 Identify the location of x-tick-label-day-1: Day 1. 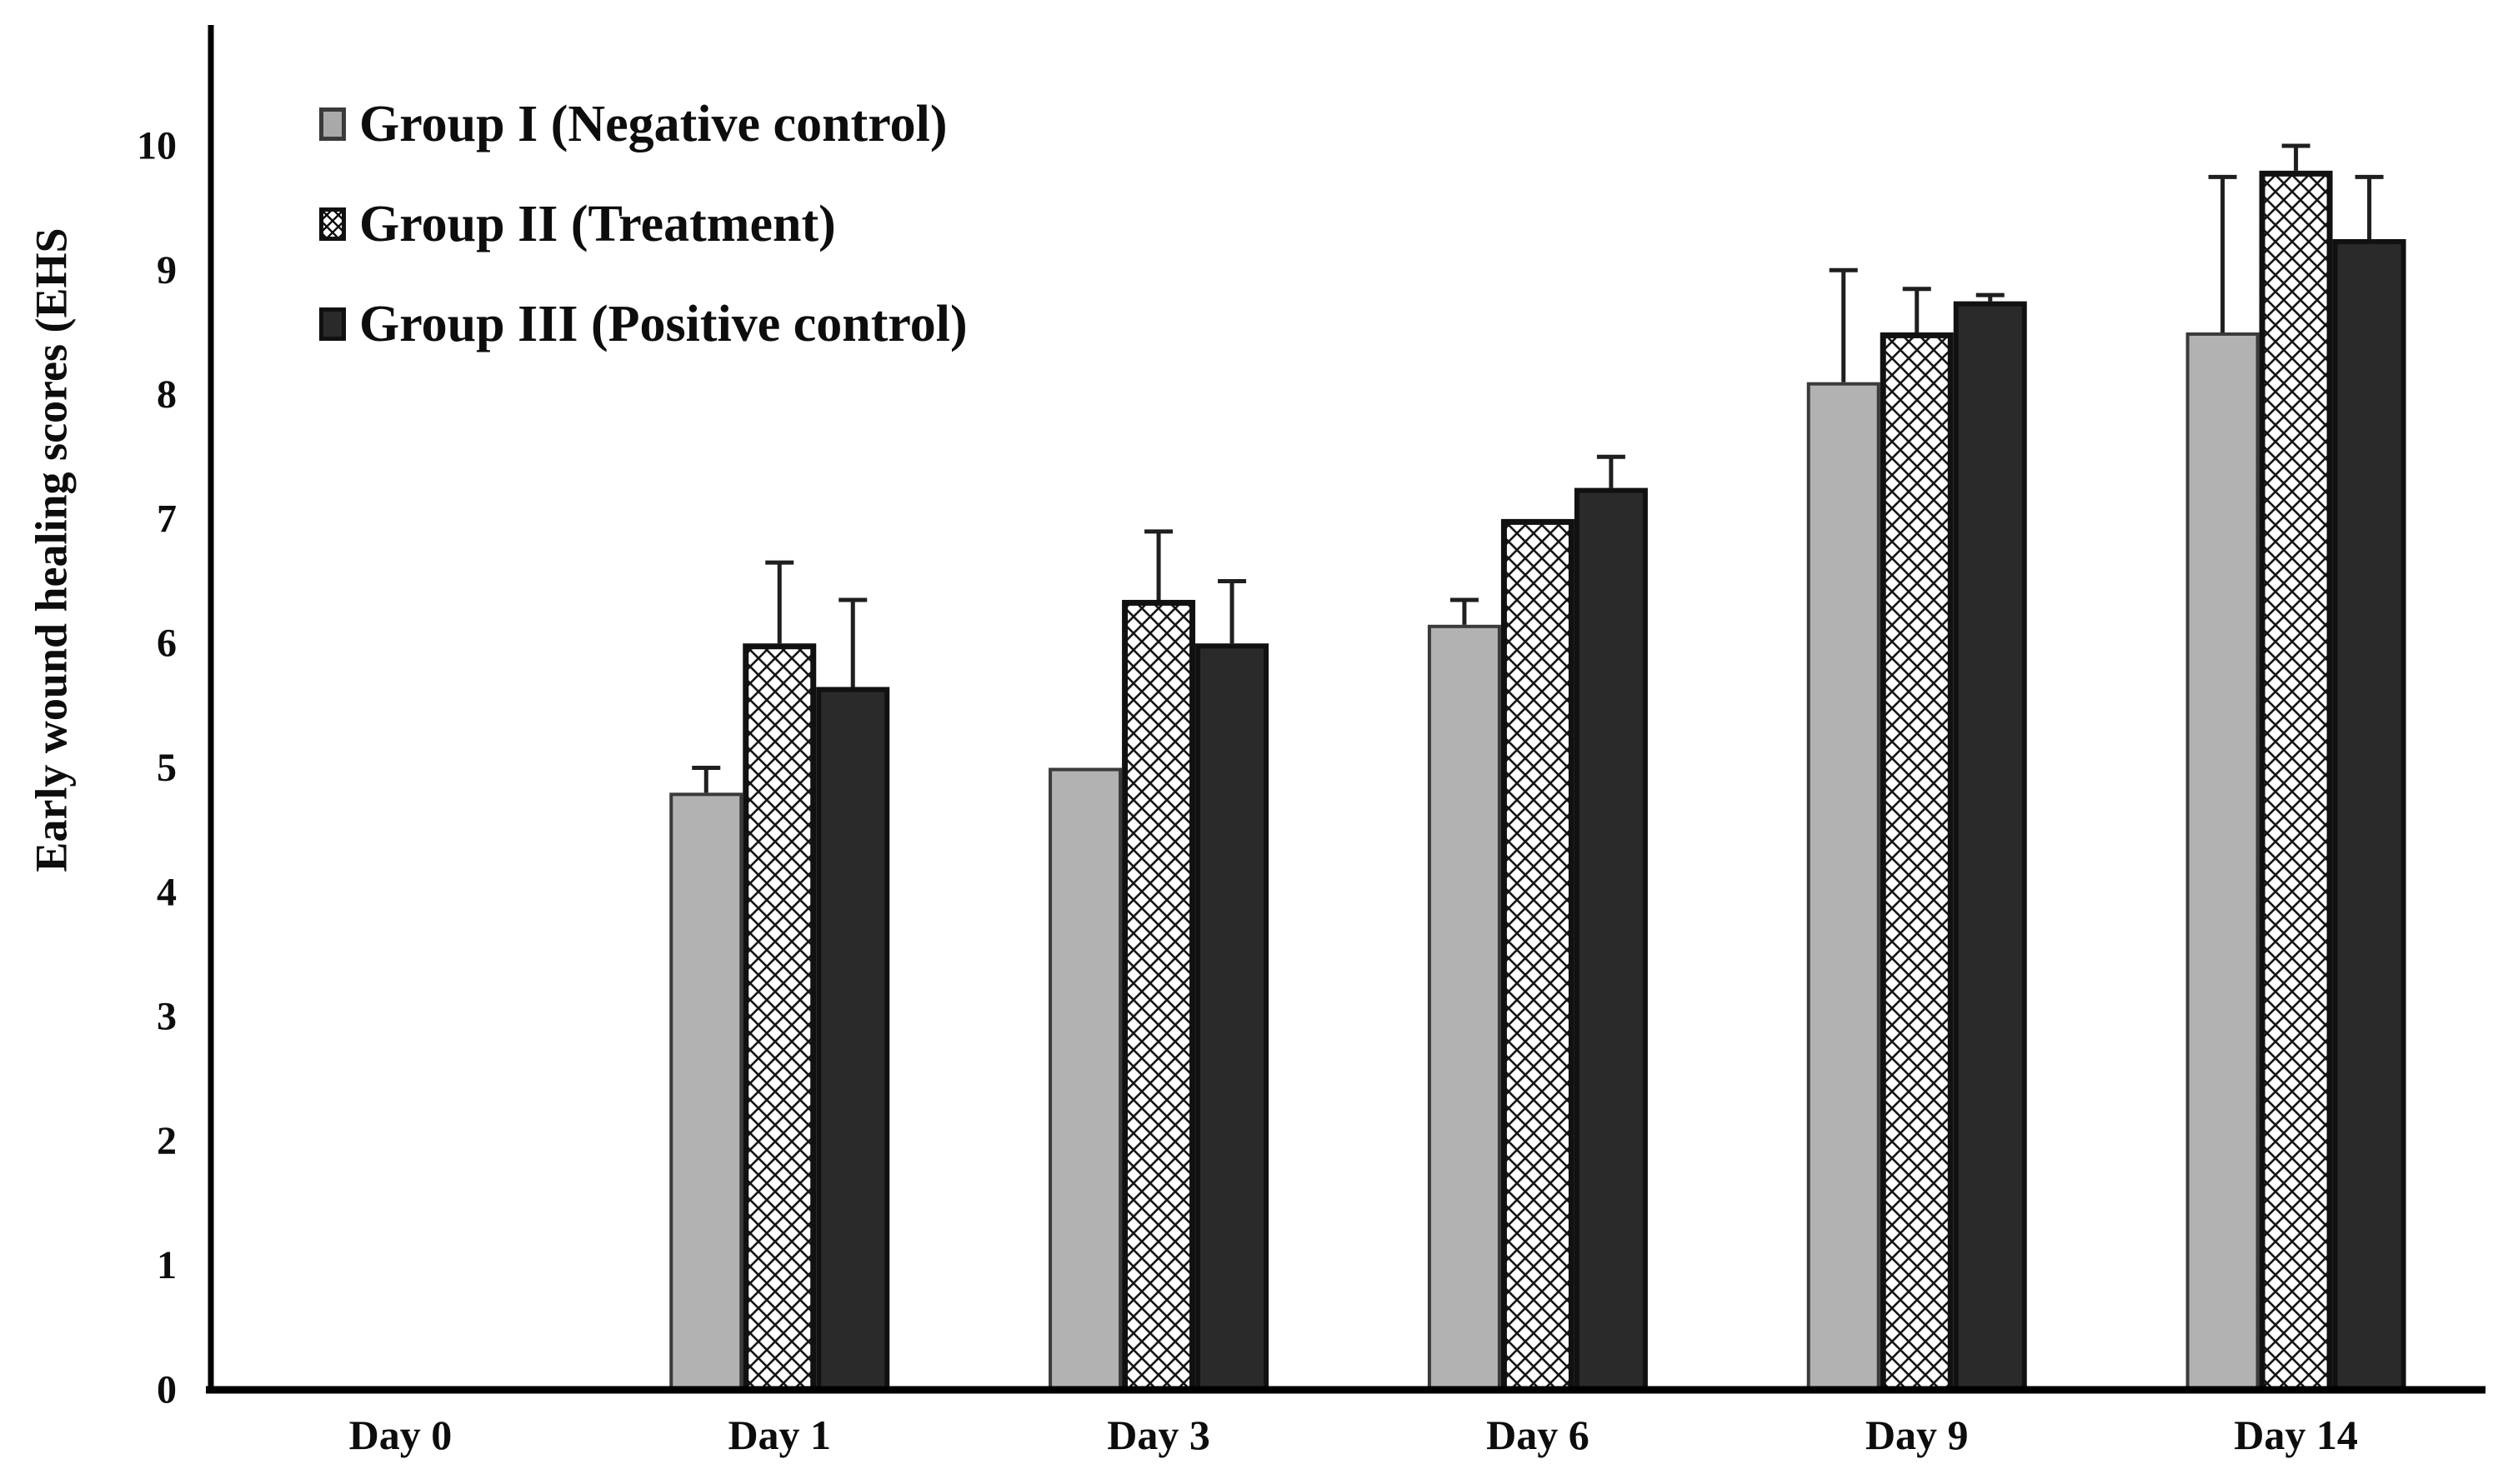
(779, 1435).